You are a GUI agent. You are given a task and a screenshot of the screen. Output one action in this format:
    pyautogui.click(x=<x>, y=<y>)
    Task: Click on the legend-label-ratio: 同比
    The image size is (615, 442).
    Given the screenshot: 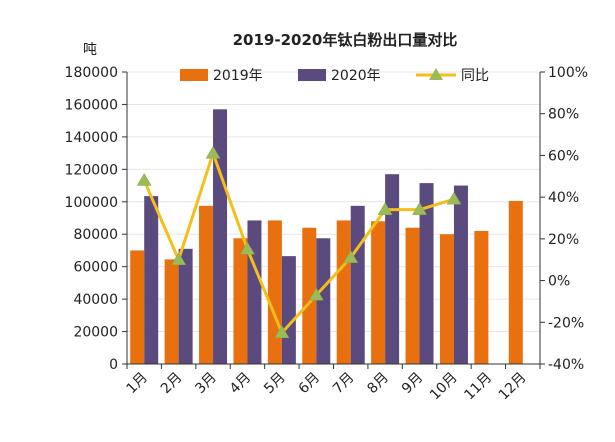 What is the action you would take?
    pyautogui.click(x=475, y=76)
    